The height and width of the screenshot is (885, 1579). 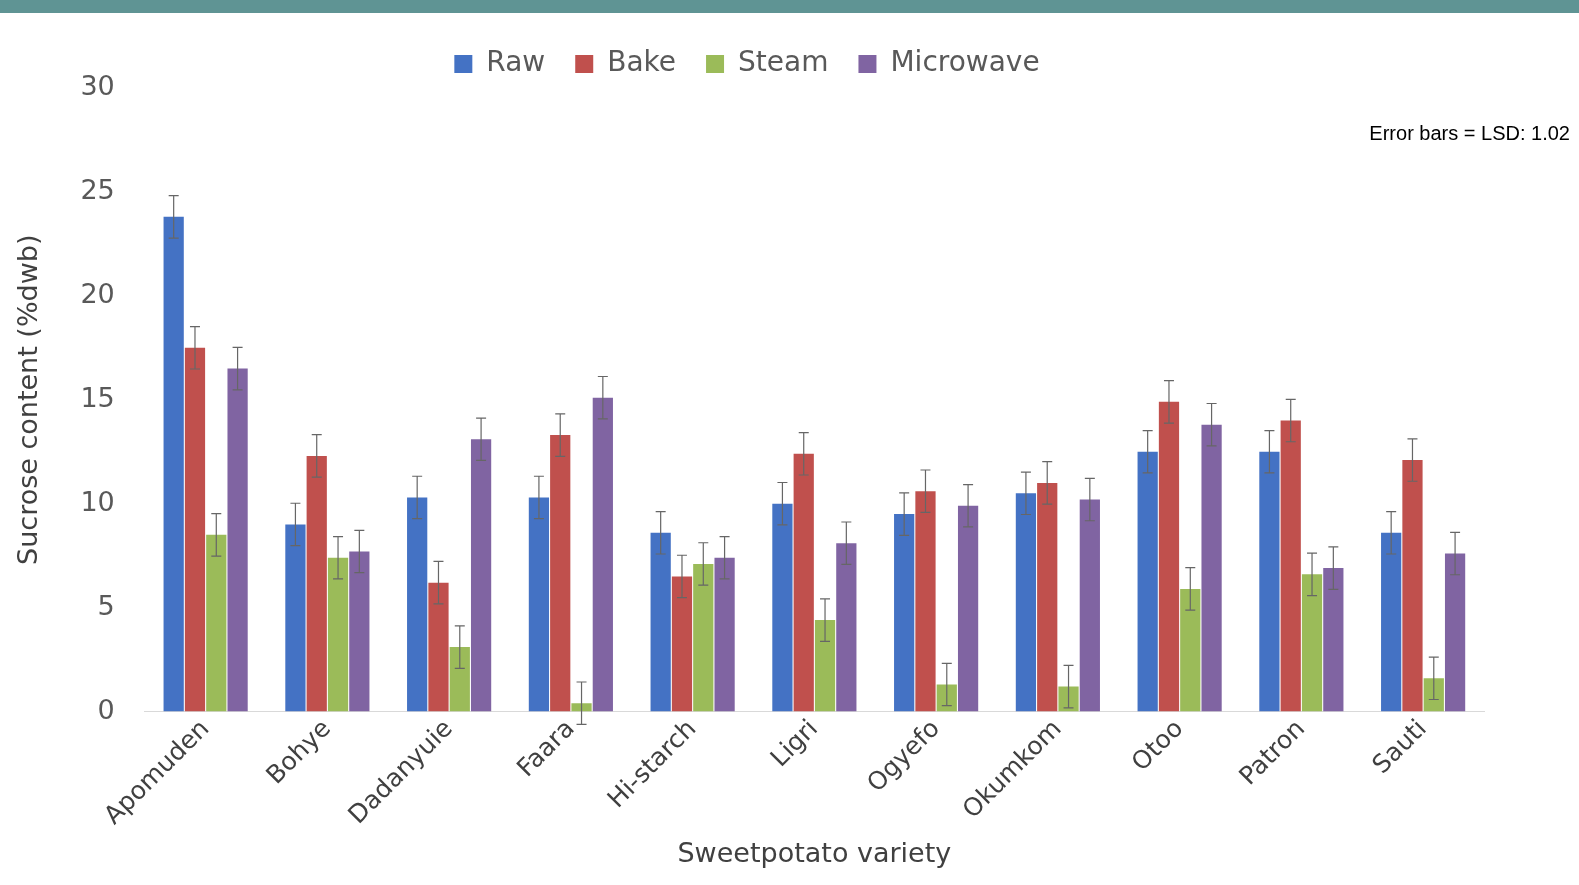 I want to click on x-axis-title: Sweetpotato variety, so click(x=814, y=852).